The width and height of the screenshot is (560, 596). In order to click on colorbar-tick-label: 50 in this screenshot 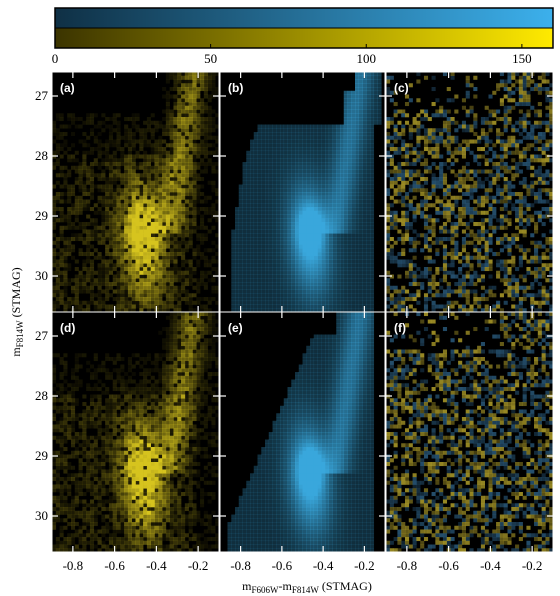, I will do `click(210, 58)`.